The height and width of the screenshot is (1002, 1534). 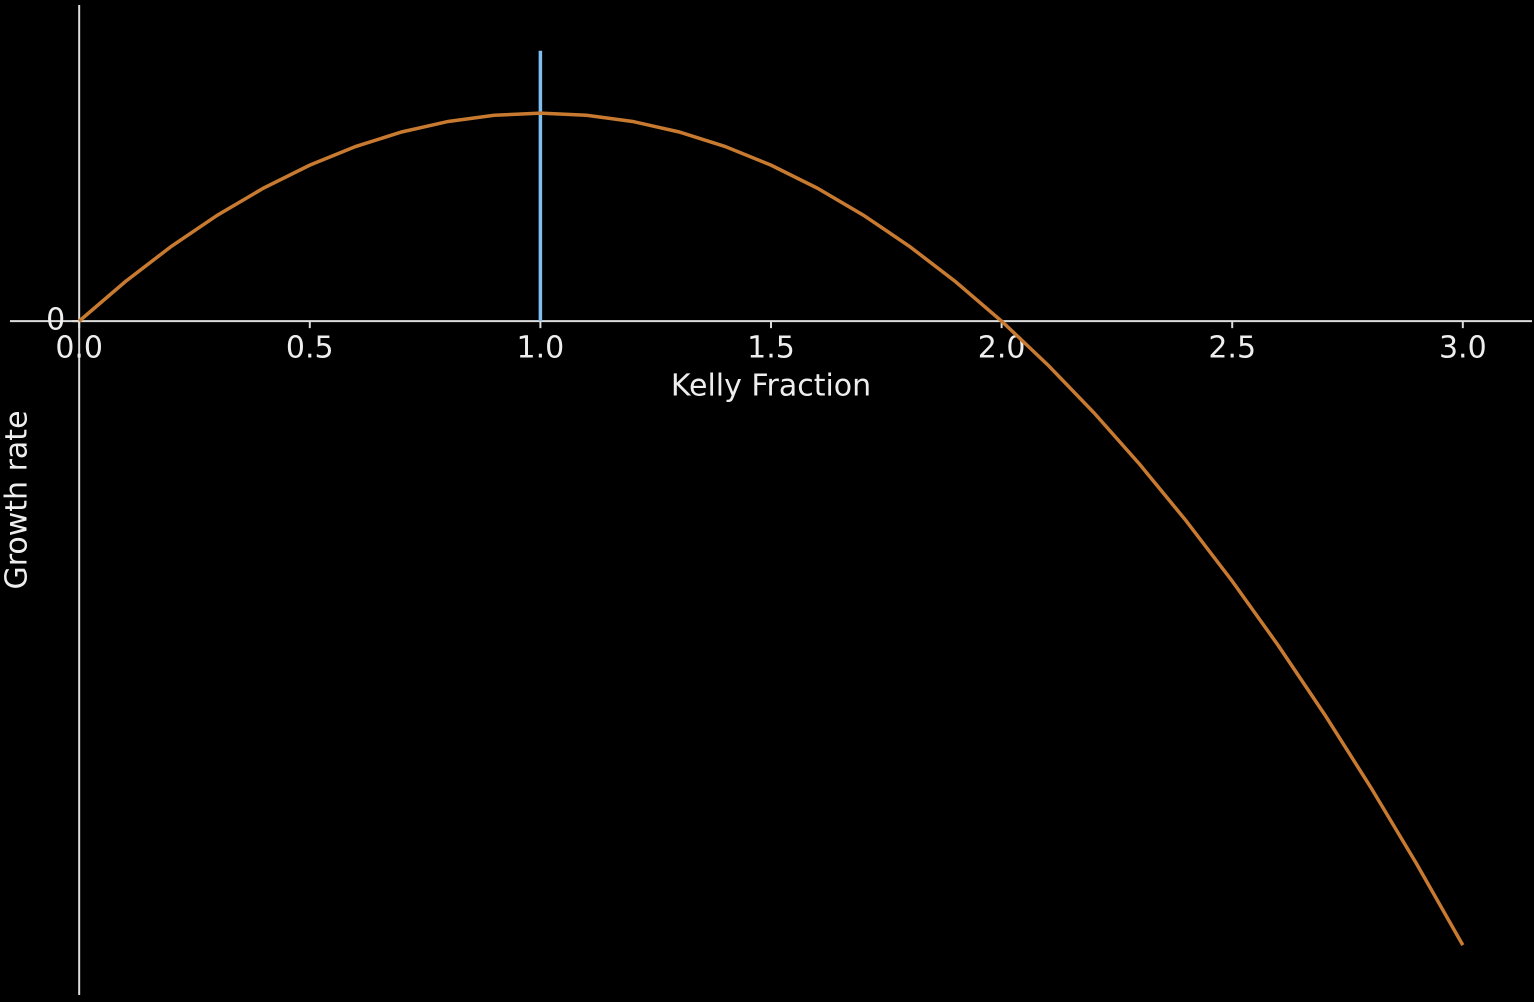 I want to click on x-tick-label: 1.5, so click(x=771, y=348).